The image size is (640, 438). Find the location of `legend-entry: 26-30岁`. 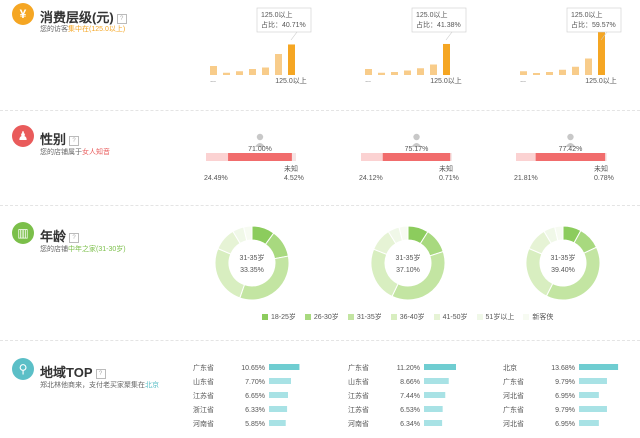

legend-entry: 26-30岁 is located at coordinates (321, 317).